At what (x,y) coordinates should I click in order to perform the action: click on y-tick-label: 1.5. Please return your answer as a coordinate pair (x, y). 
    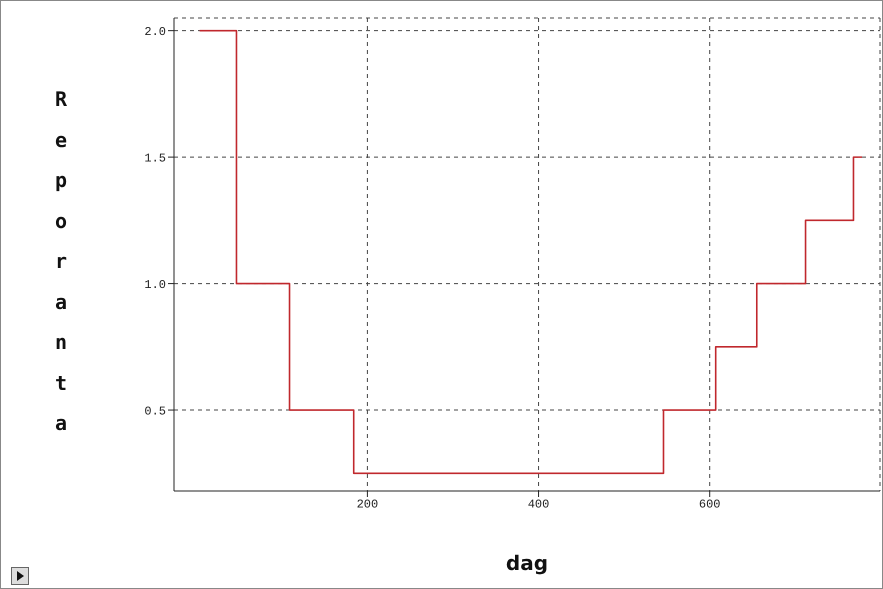
    Looking at the image, I should click on (155, 158).